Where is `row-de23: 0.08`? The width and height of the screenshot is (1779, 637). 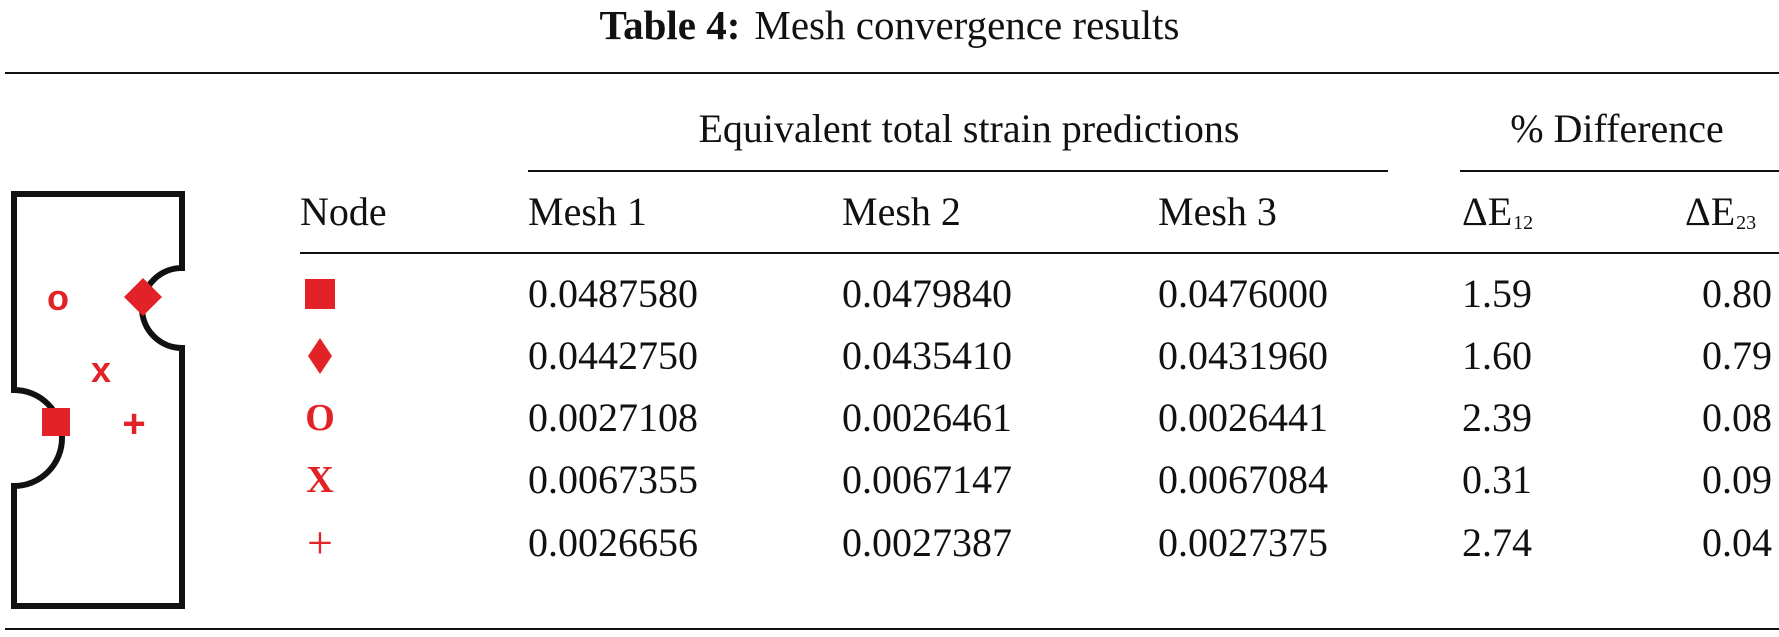
row-de23: 0.08 is located at coordinates (1737, 417).